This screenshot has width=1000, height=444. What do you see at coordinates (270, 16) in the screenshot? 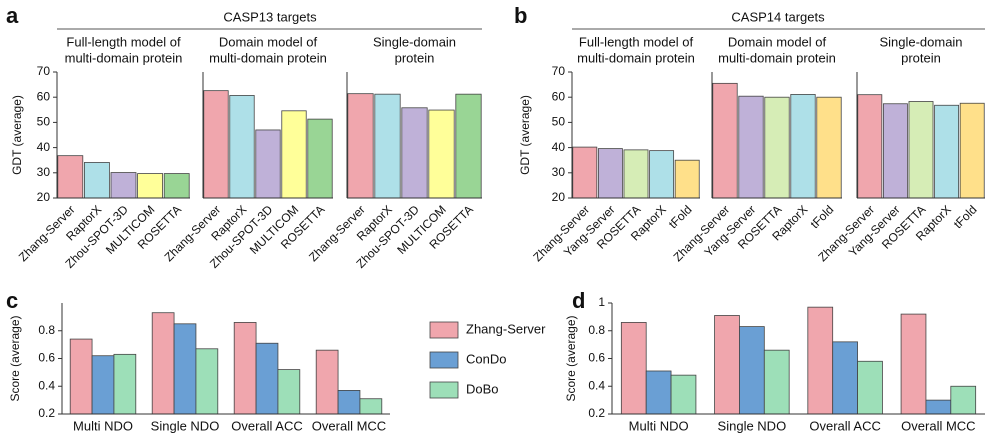
I see `group-title: CASP13 targets` at bounding box center [270, 16].